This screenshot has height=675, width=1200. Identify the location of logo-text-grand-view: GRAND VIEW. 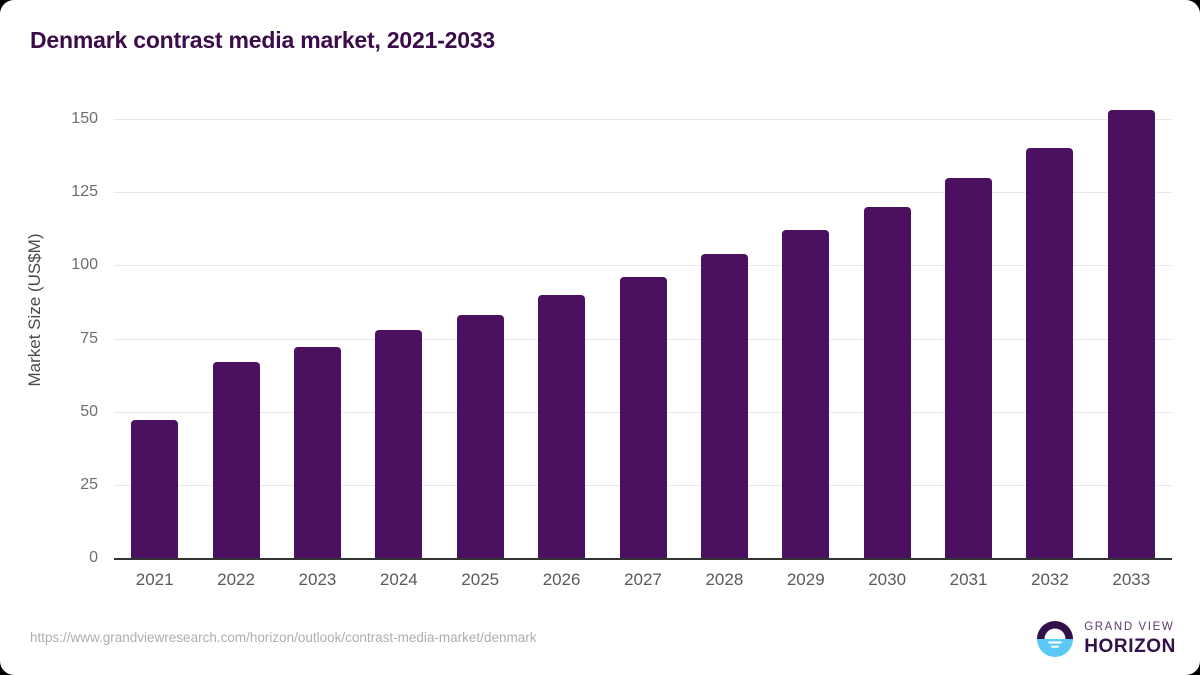
(1129, 627).